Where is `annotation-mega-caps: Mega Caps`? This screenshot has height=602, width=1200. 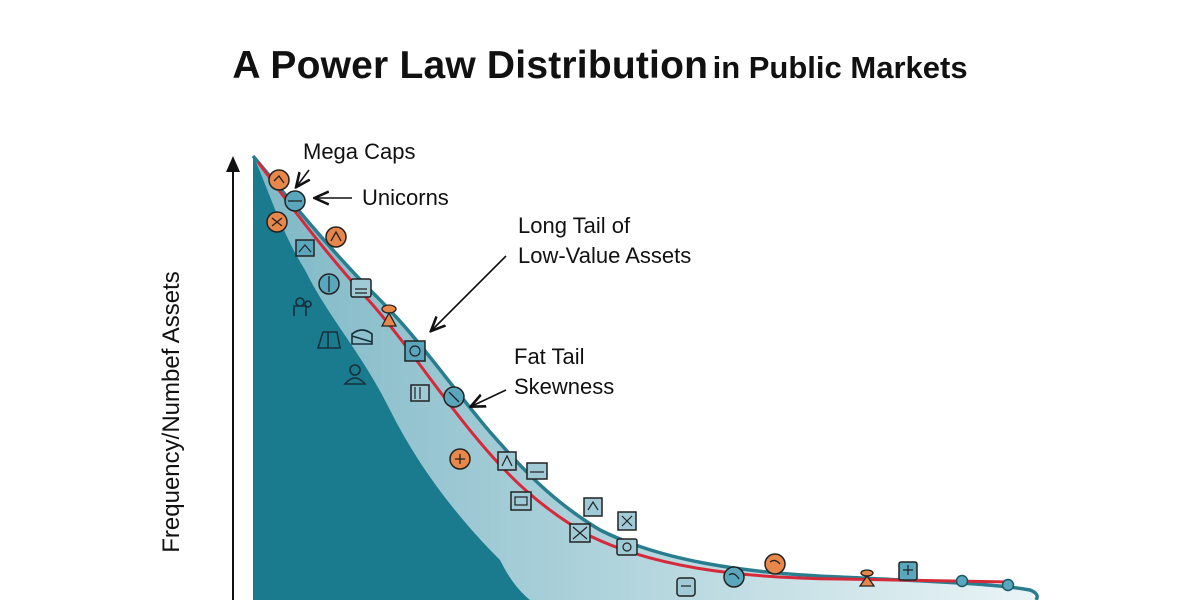
annotation-mega-caps: Mega Caps is located at coordinates (359, 151).